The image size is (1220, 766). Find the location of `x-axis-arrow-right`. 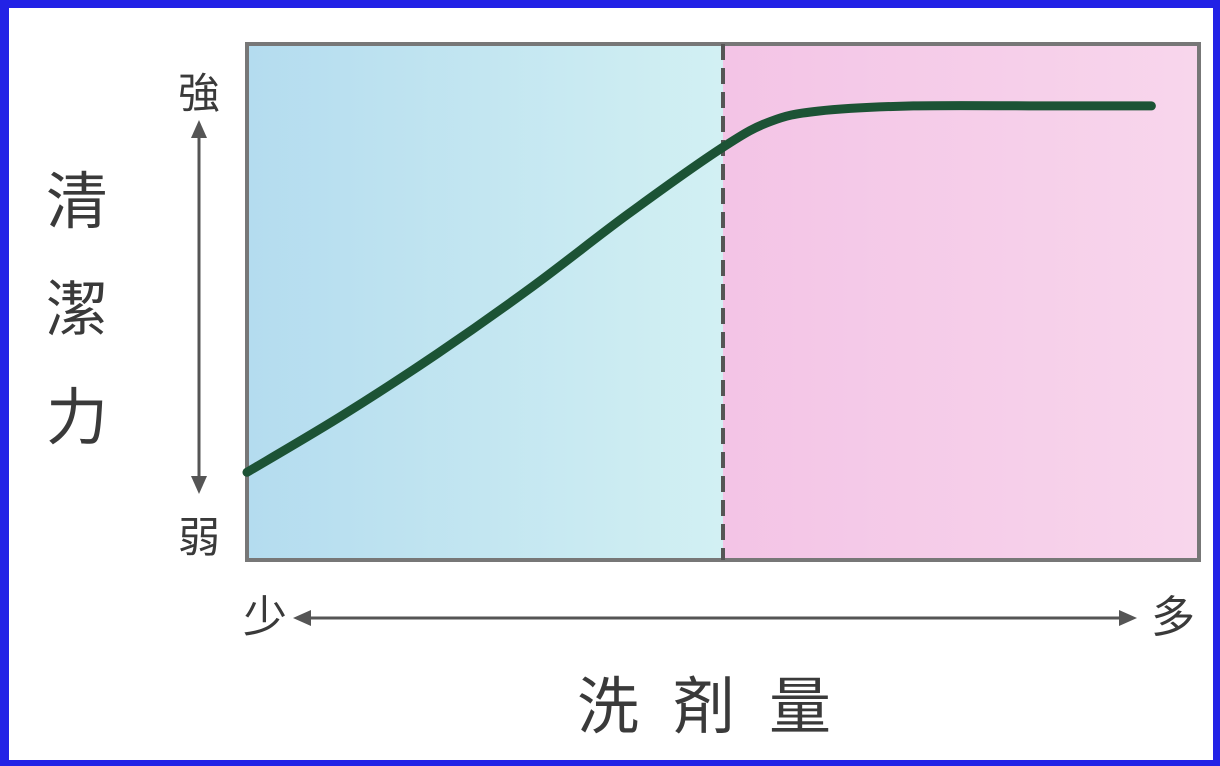

x-axis-arrow-right is located at coordinates (1128, 618).